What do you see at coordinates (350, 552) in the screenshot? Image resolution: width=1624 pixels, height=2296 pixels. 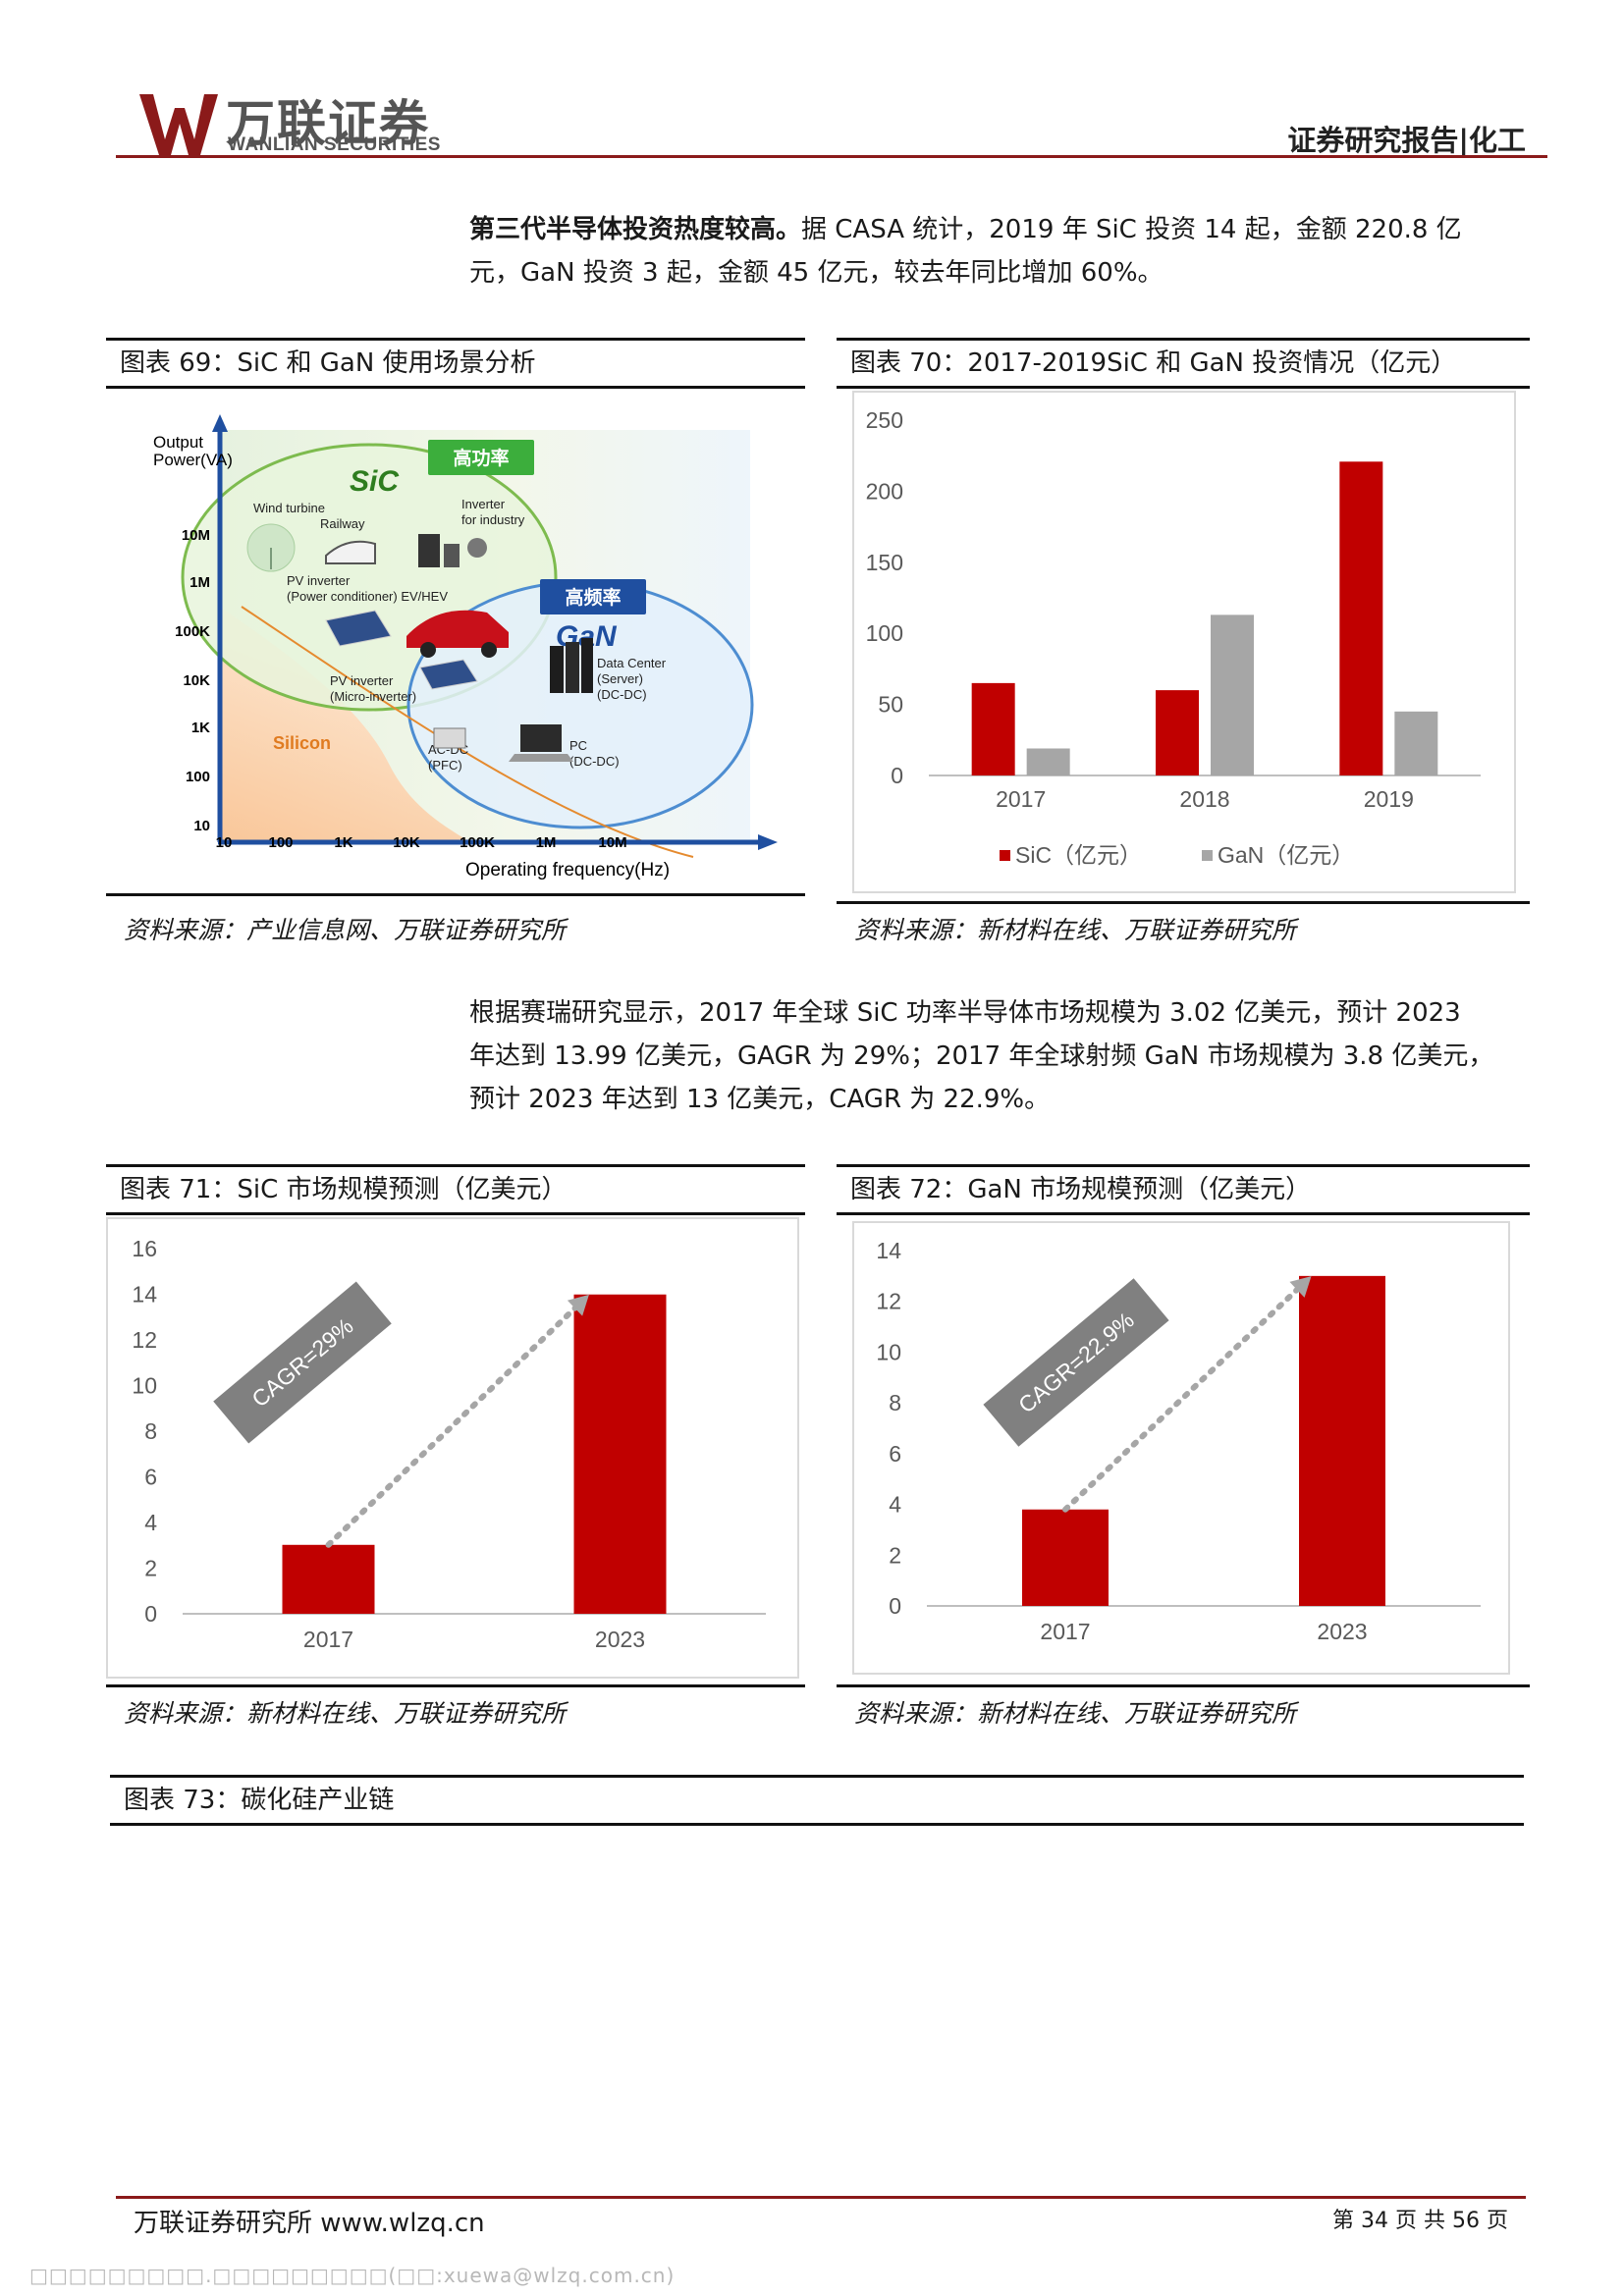 I see `train-icon` at bounding box center [350, 552].